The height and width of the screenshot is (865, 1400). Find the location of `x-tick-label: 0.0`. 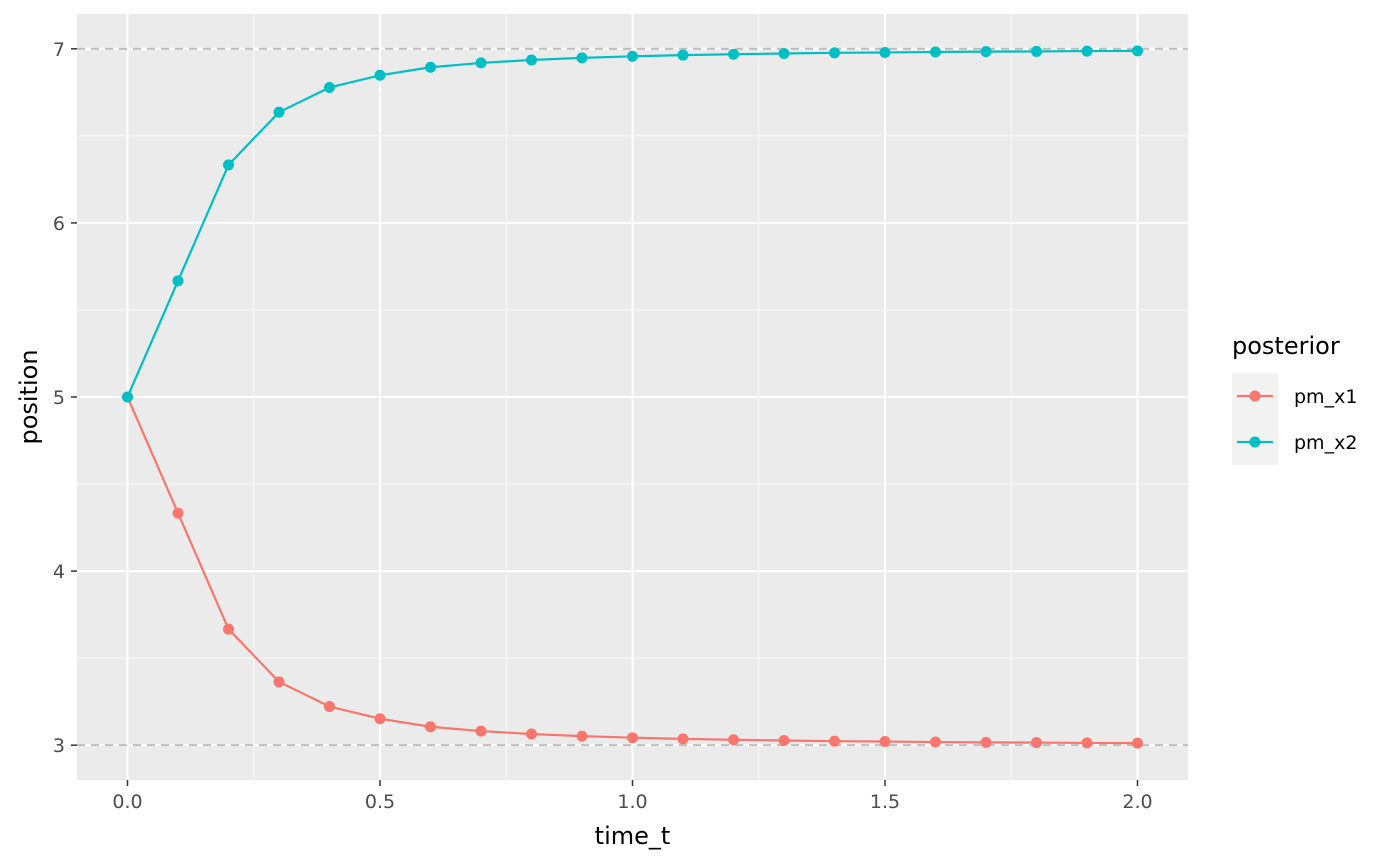

x-tick-label: 0.0 is located at coordinates (127, 802).